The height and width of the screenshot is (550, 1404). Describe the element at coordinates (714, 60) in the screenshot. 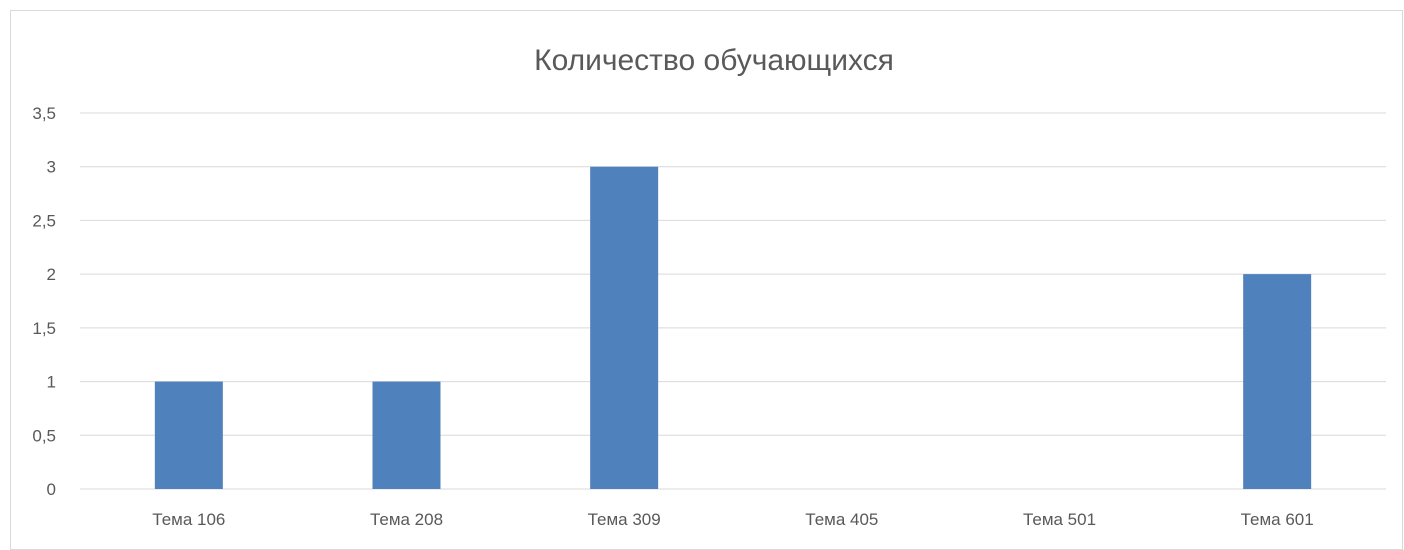

I see `chart-title: Количество обучающихся` at that location.